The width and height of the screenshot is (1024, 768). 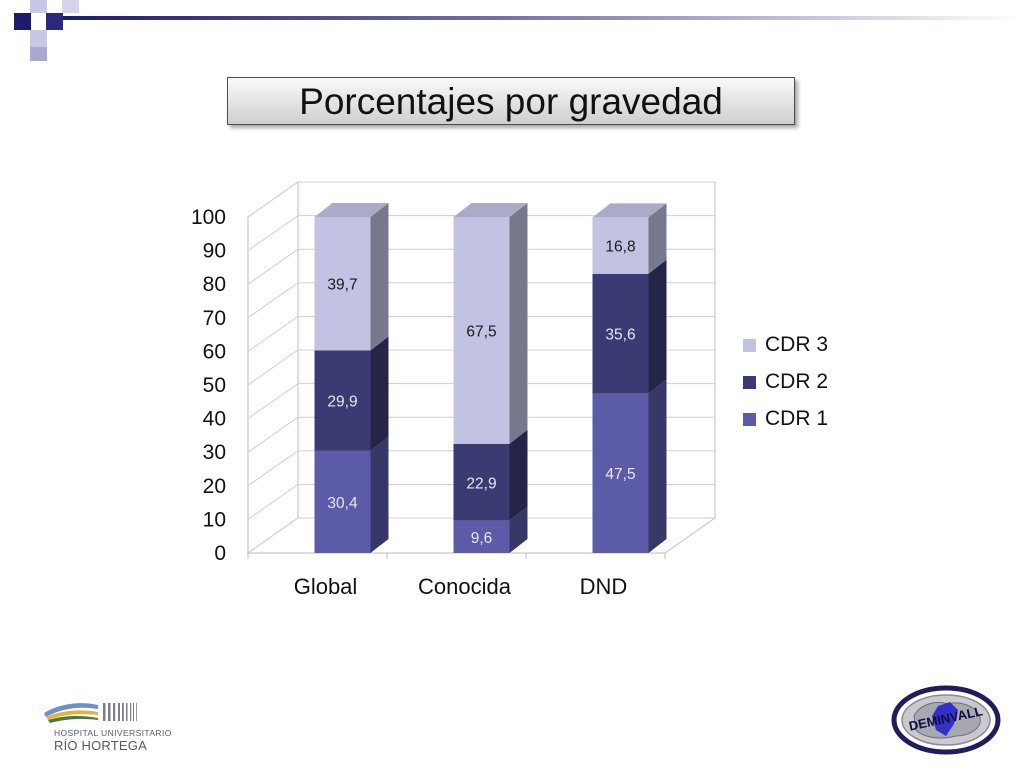 I want to click on data-label: 67,5, so click(x=481, y=331).